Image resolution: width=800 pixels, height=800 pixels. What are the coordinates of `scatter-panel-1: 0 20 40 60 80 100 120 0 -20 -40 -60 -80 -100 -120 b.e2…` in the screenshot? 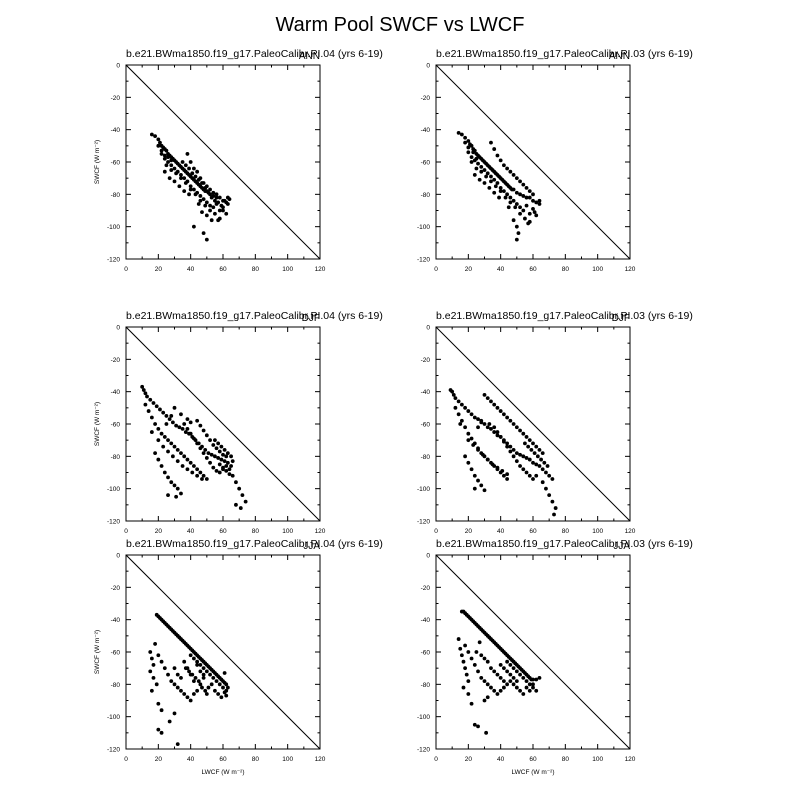 It's located at (238, 160).